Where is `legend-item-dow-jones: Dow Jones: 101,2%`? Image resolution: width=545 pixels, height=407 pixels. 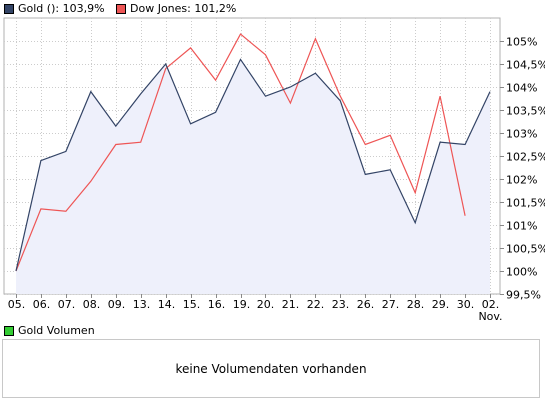 legend-item-dow-jones: Dow Jones: 101,2% is located at coordinates (176, 9).